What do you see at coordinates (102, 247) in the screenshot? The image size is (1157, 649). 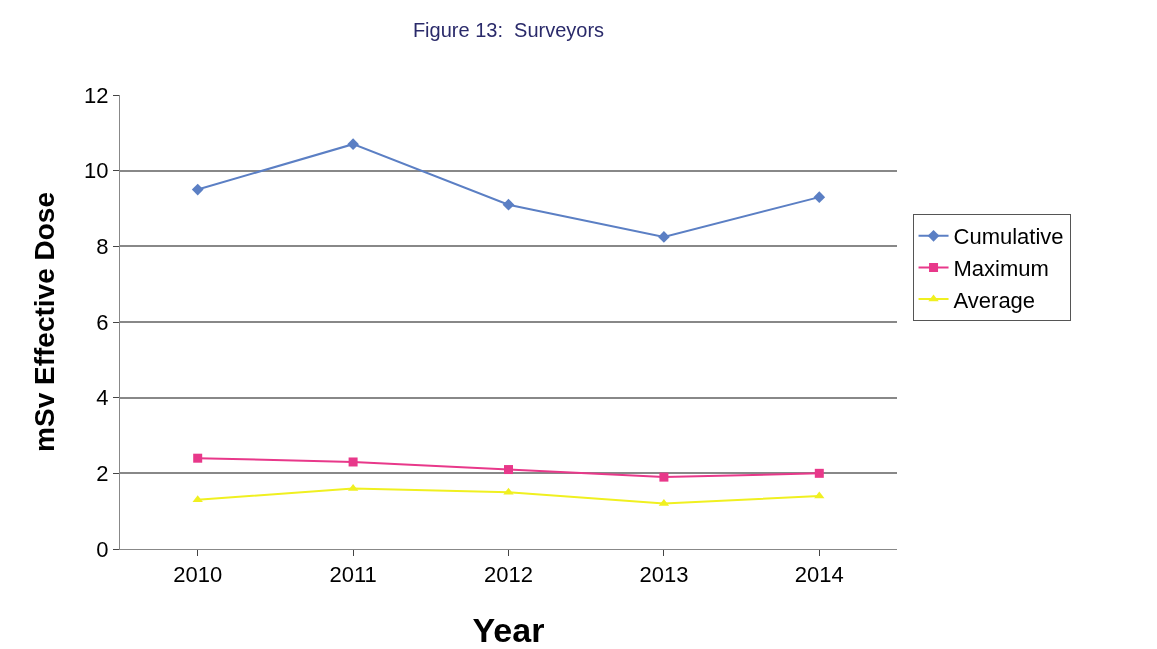 I see `y-tick-label: 8` at bounding box center [102, 247].